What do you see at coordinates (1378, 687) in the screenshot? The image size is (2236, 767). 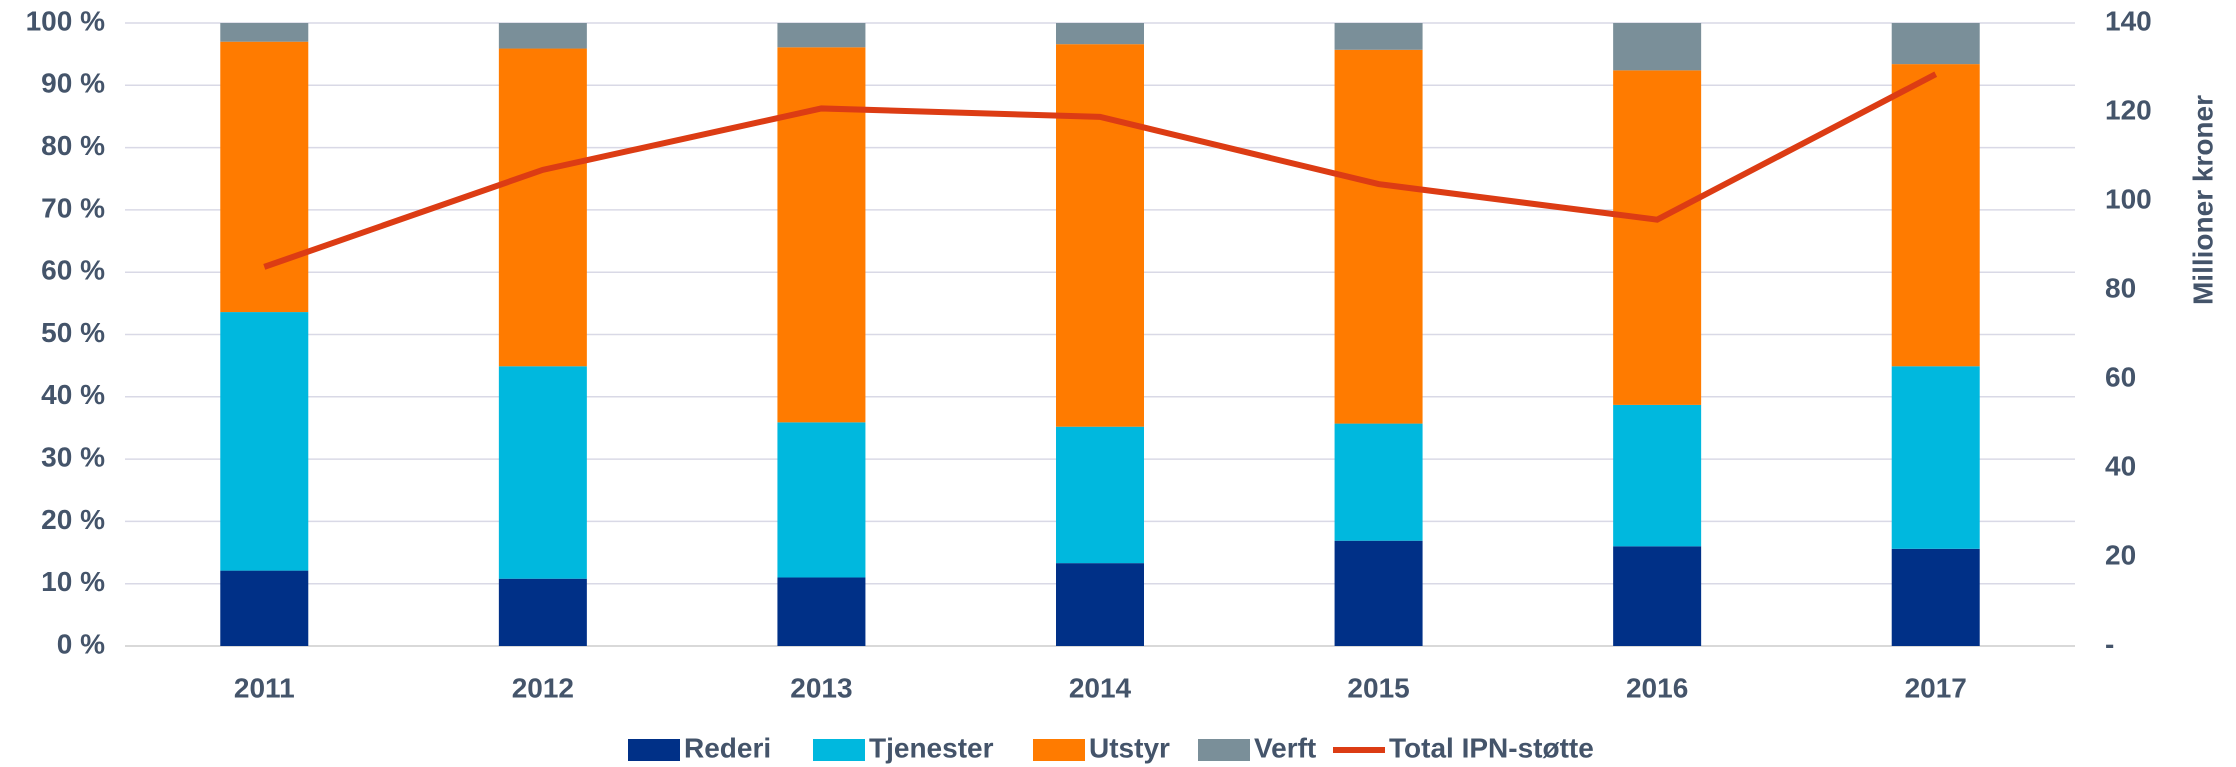 I see `x-tick-label: 2015` at bounding box center [1378, 687].